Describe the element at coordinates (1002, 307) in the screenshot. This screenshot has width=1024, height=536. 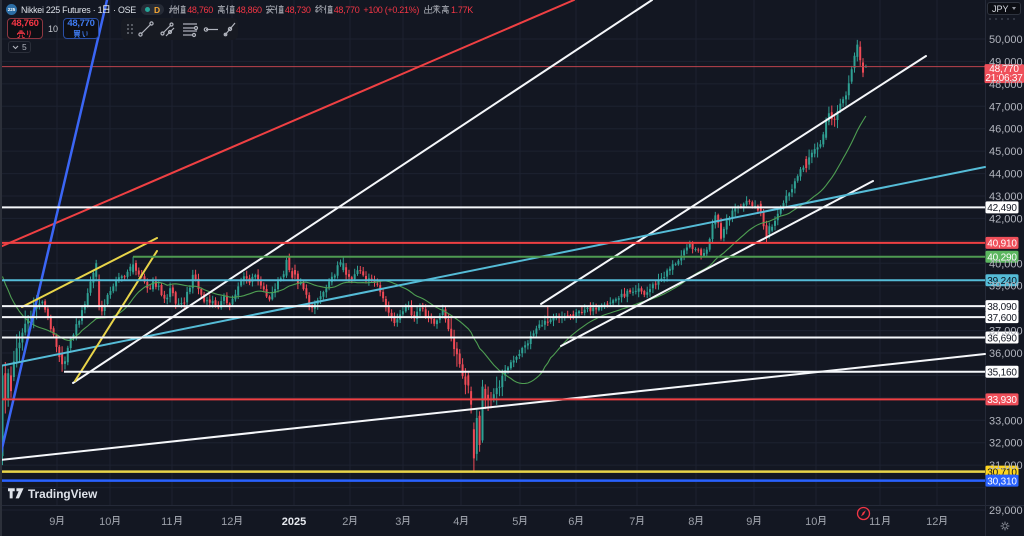
I see `svg-text: 38,090` at that location.